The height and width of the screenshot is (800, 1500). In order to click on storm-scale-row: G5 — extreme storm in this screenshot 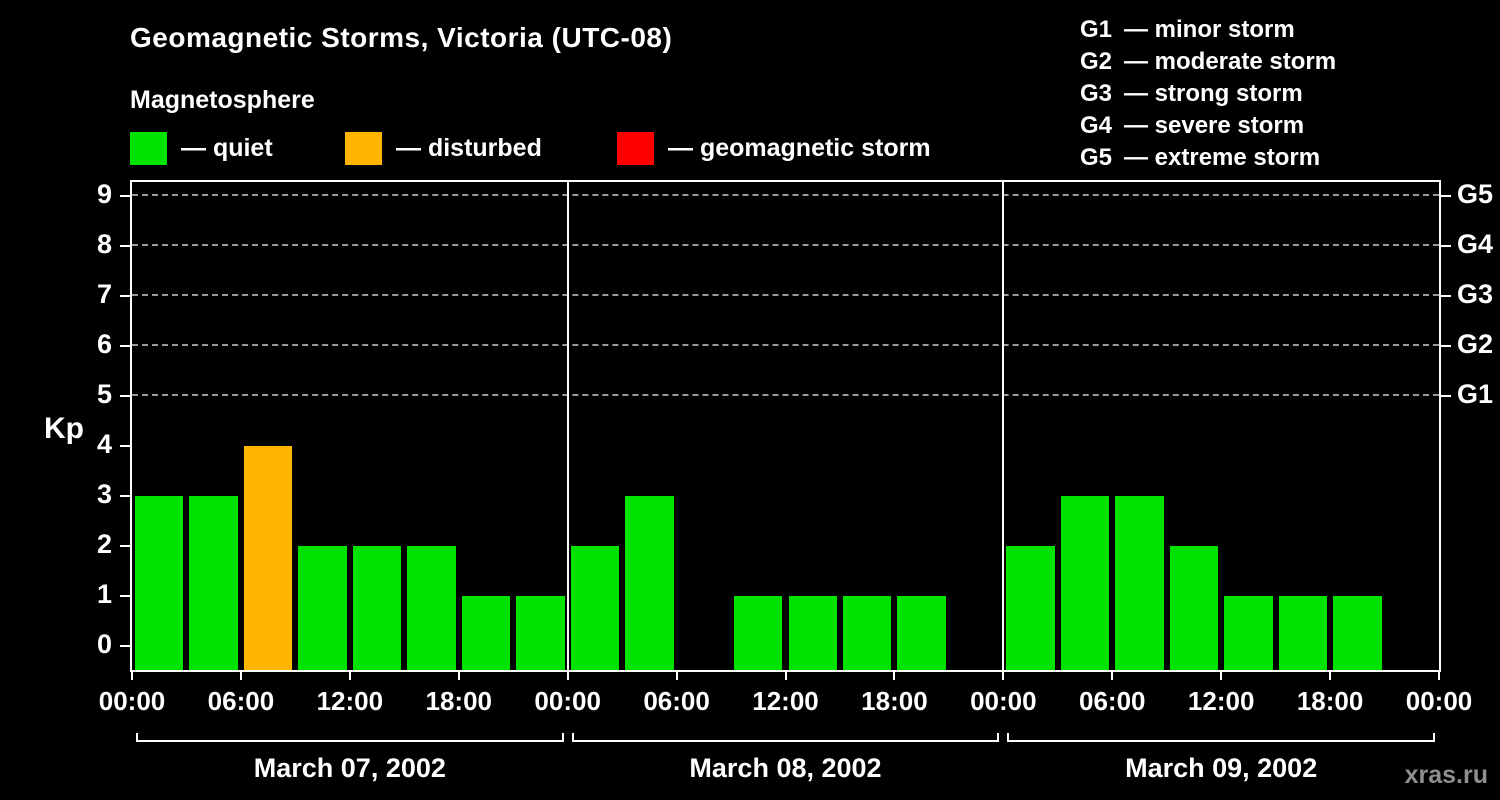, I will do `click(1208, 158)`.